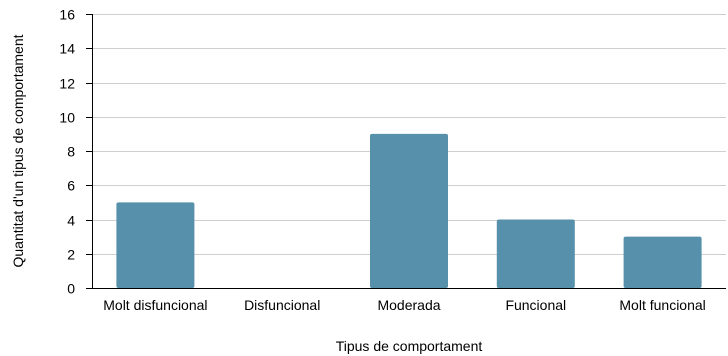  Describe the element at coordinates (155, 305) in the screenshot. I see `x-tick-label: Molt disfuncional` at that location.